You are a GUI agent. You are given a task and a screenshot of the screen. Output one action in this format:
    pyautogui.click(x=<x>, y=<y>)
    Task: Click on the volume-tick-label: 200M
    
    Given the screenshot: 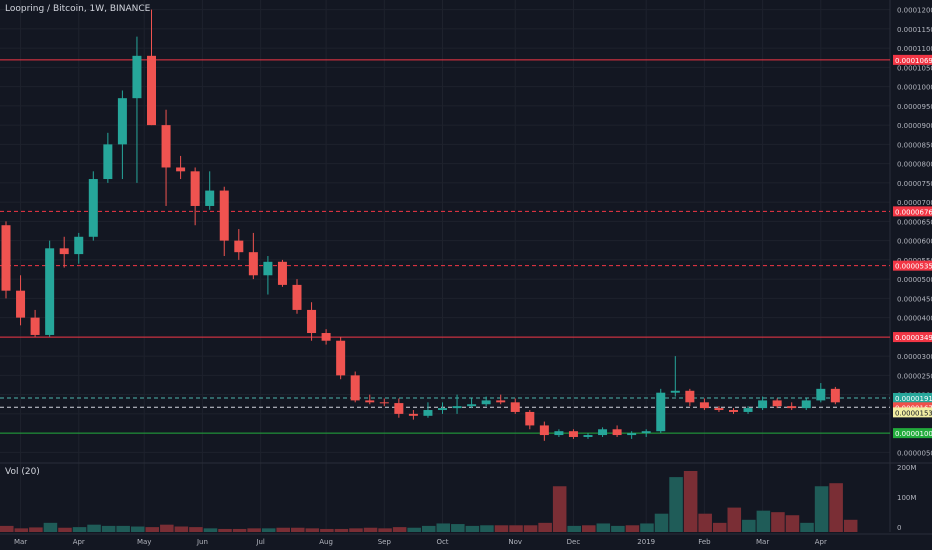 What is the action you would take?
    pyautogui.click(x=906, y=468)
    